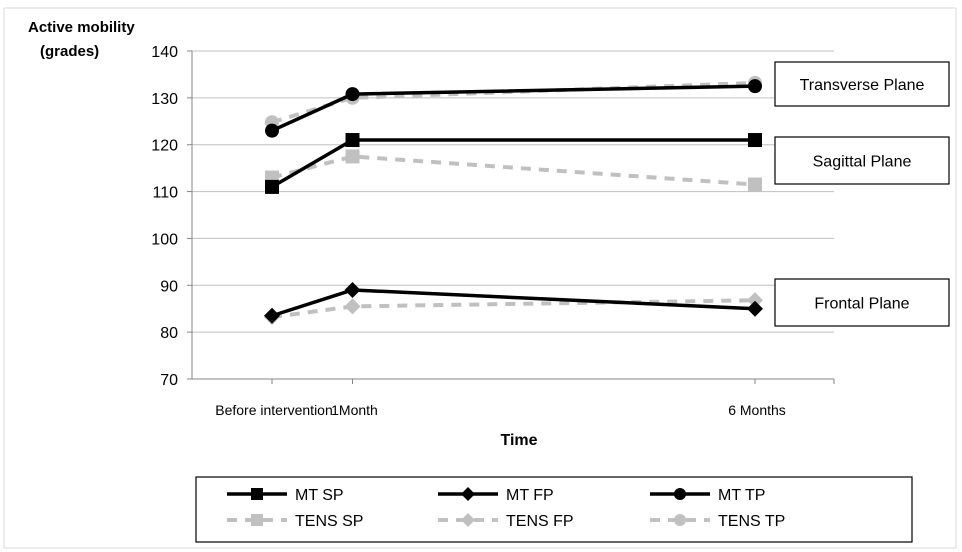  What do you see at coordinates (164, 146) in the screenshot?
I see `y-tick-label: 120` at bounding box center [164, 146].